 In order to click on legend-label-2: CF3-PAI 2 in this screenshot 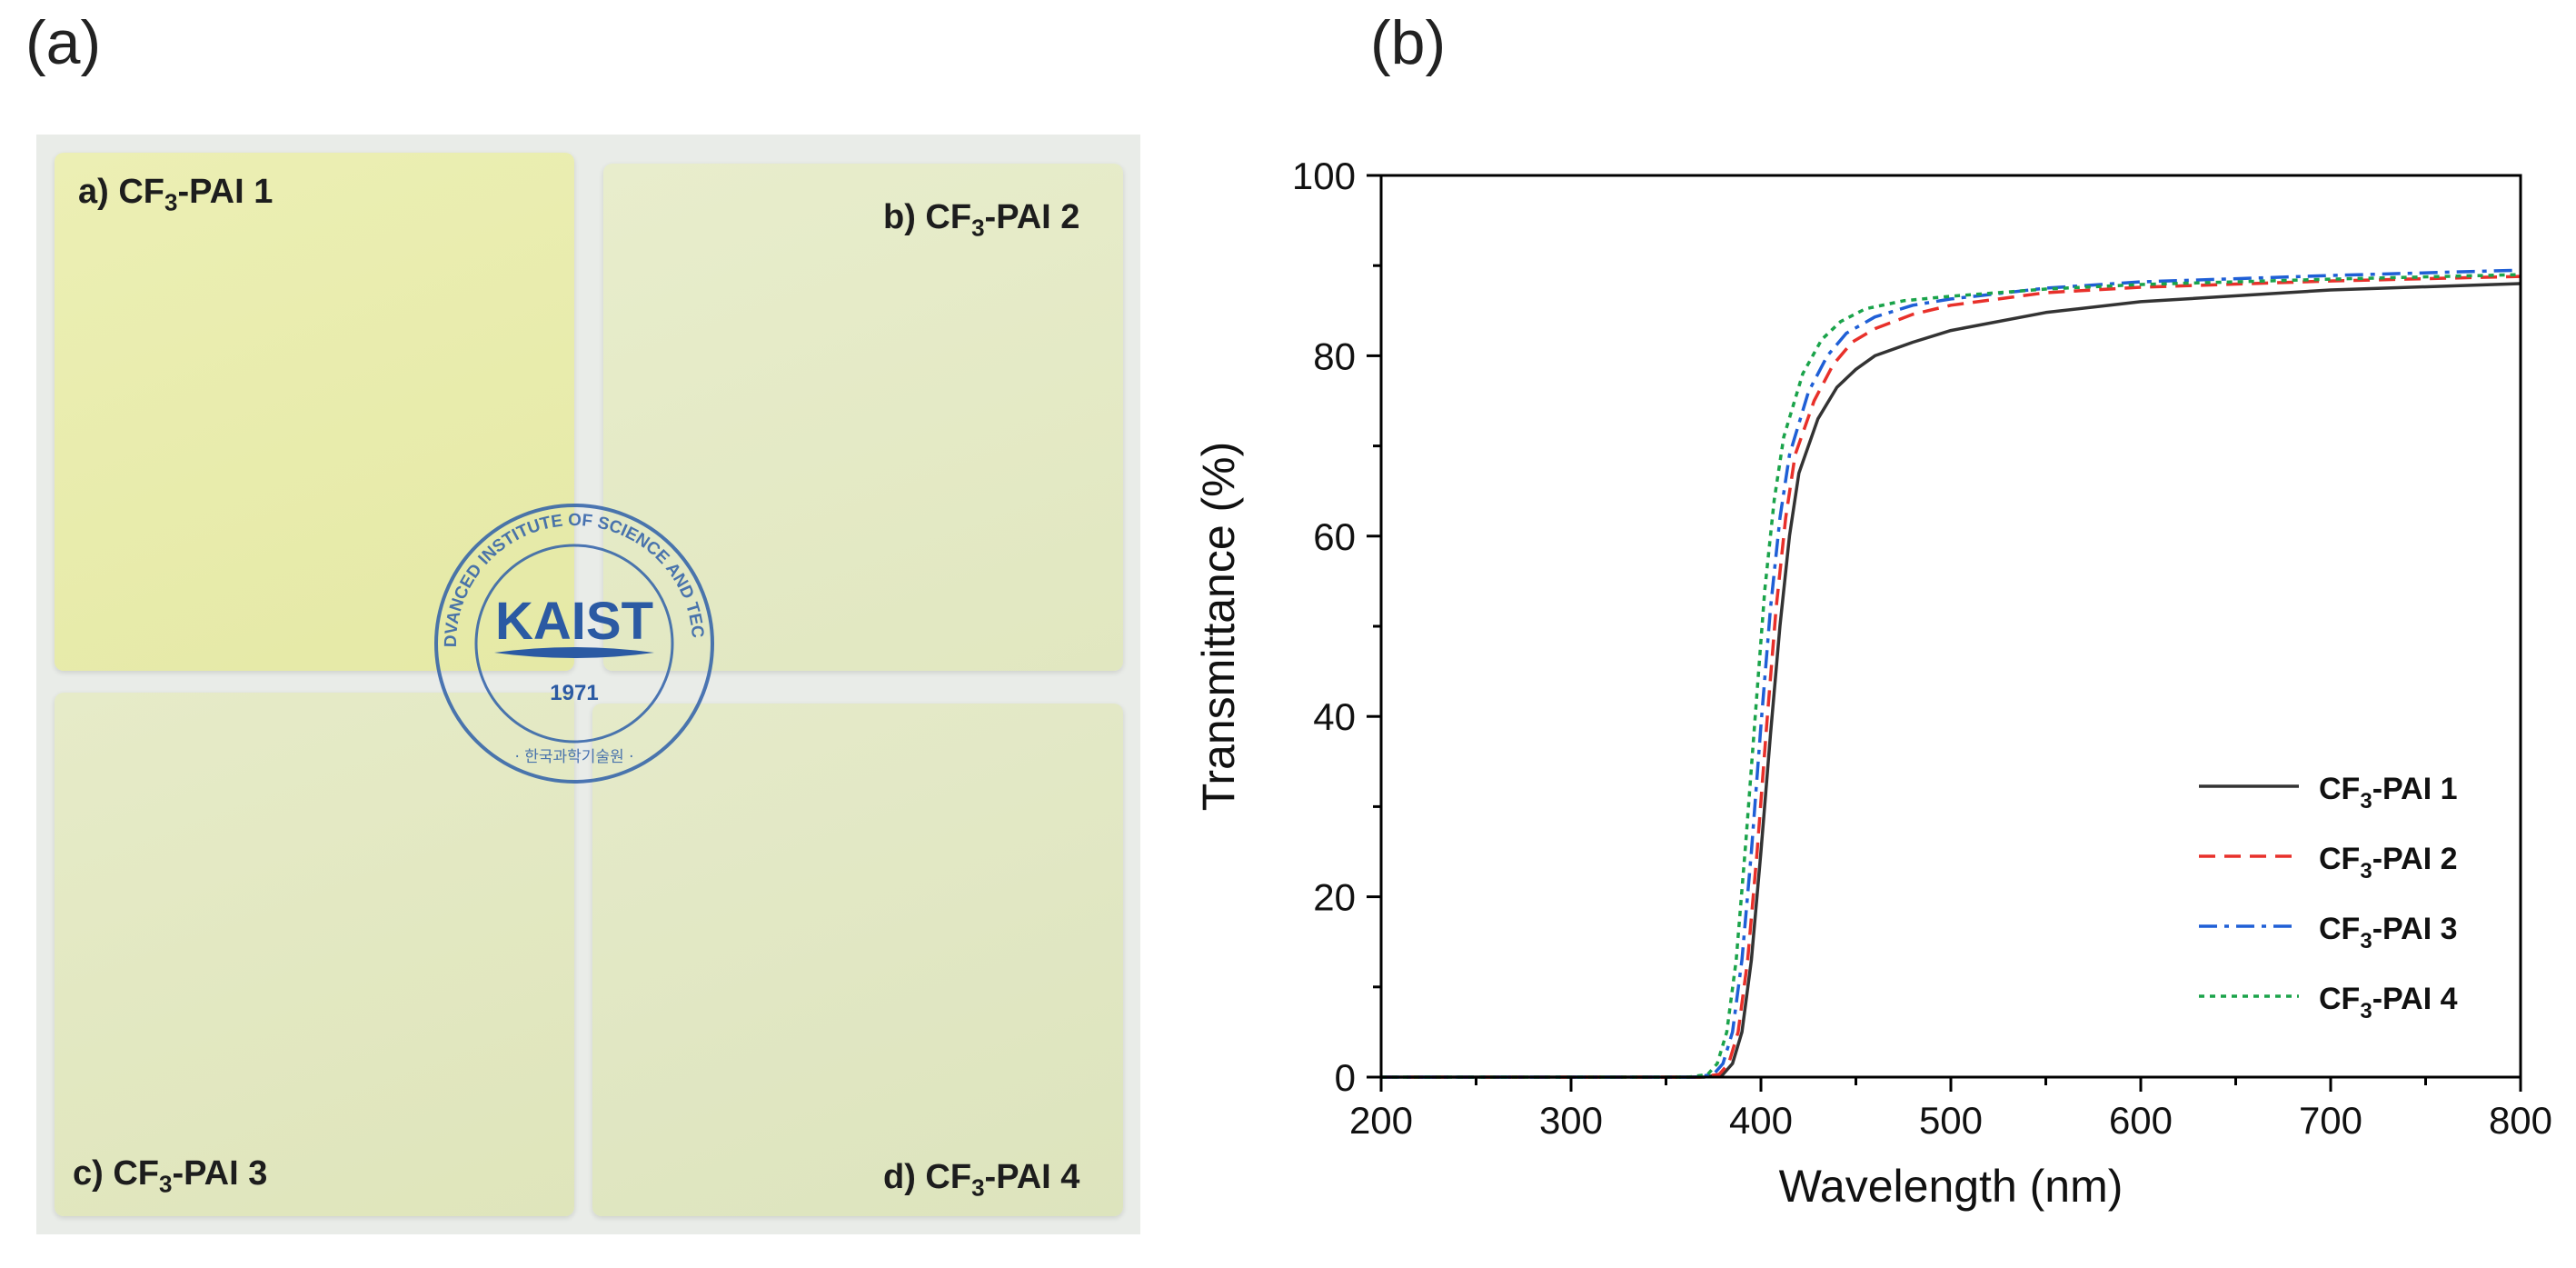, I will do `click(2388, 863)`.